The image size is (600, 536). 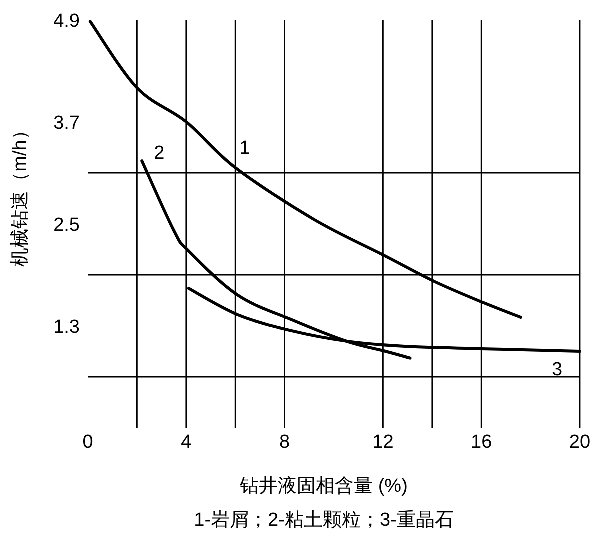 What do you see at coordinates (67, 123) in the screenshot?
I see `y-tick-label: 3.7` at bounding box center [67, 123].